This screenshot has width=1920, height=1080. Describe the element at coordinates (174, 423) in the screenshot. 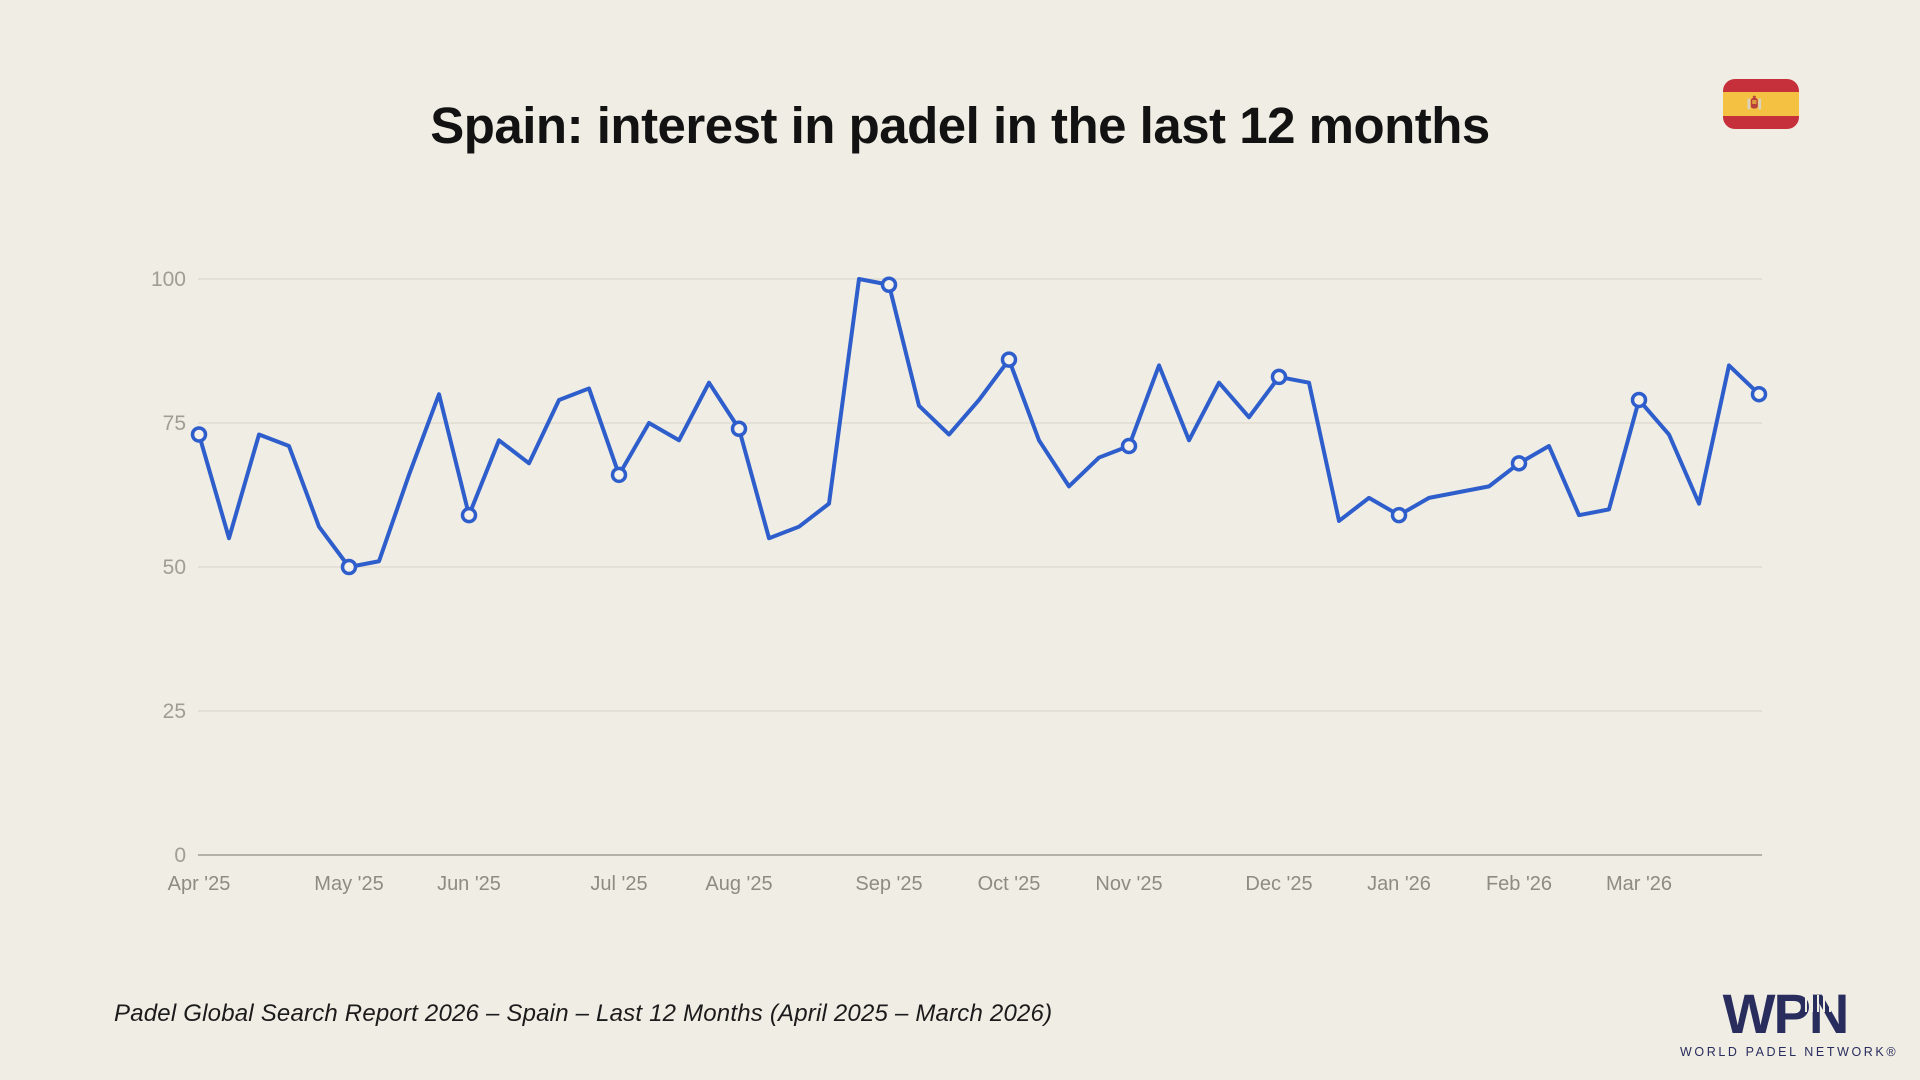

I see `y-tick-label: 75` at that location.